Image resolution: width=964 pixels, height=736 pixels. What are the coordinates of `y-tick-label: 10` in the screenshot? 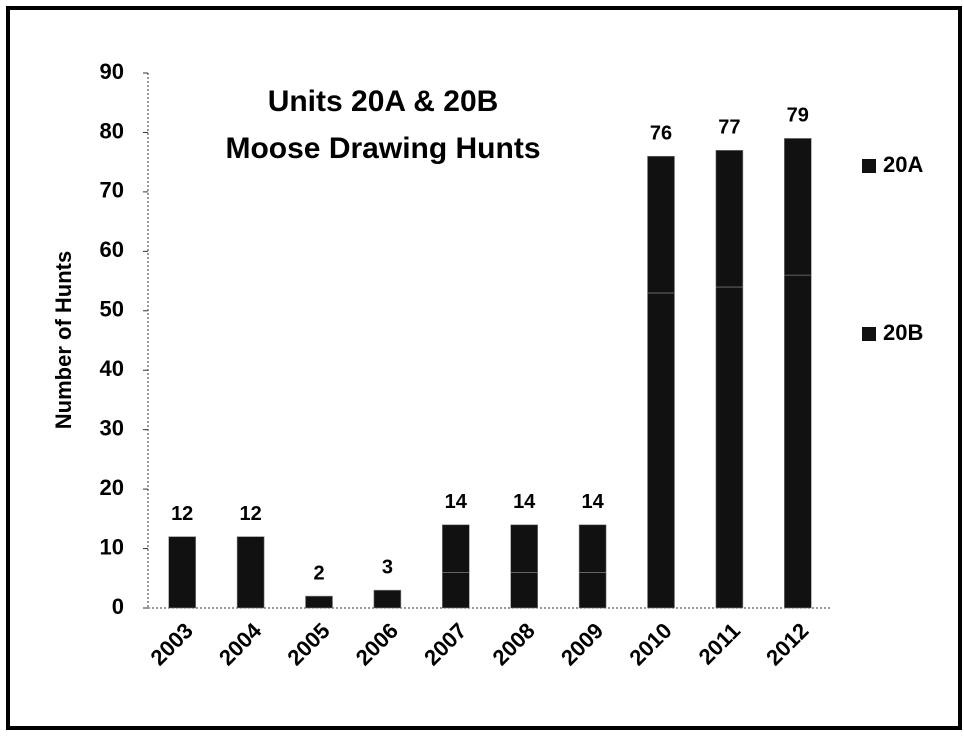 It's located at (112, 546).